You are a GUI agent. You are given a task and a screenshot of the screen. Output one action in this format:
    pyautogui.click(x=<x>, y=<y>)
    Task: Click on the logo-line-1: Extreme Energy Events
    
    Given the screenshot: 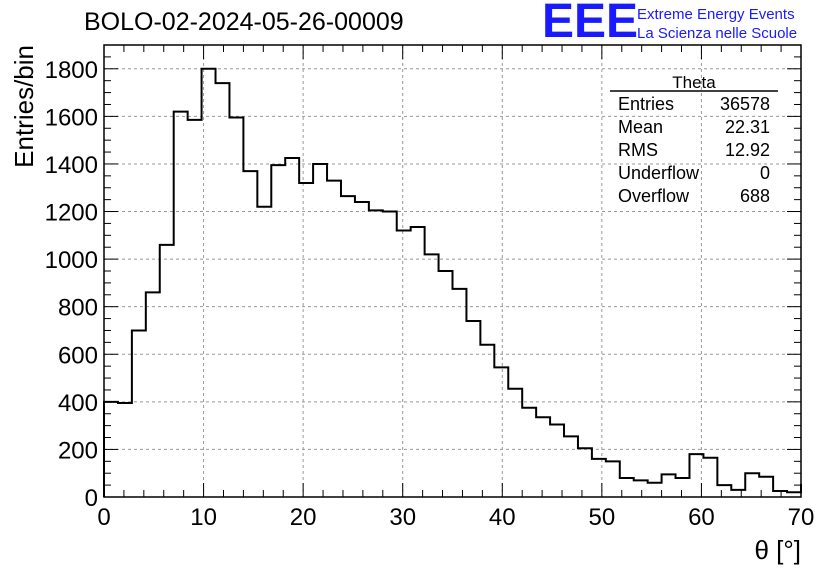 What is the action you would take?
    pyautogui.click(x=716, y=14)
    